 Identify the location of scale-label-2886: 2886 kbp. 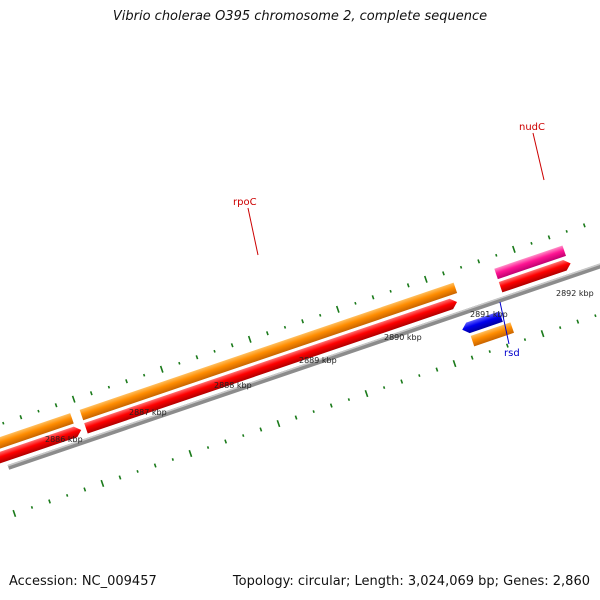
(64, 439).